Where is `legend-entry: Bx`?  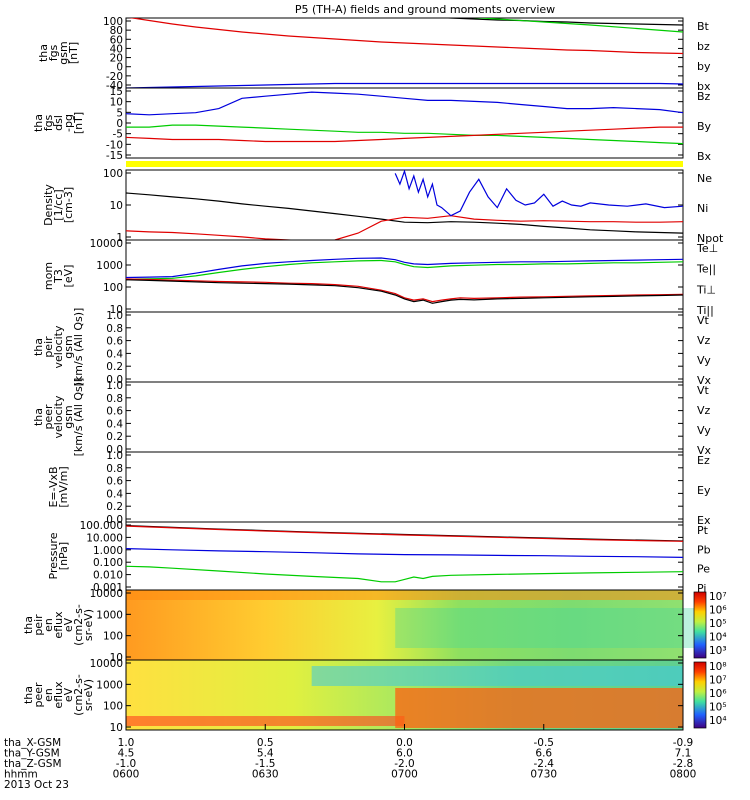 legend-entry: Bx is located at coordinates (704, 156).